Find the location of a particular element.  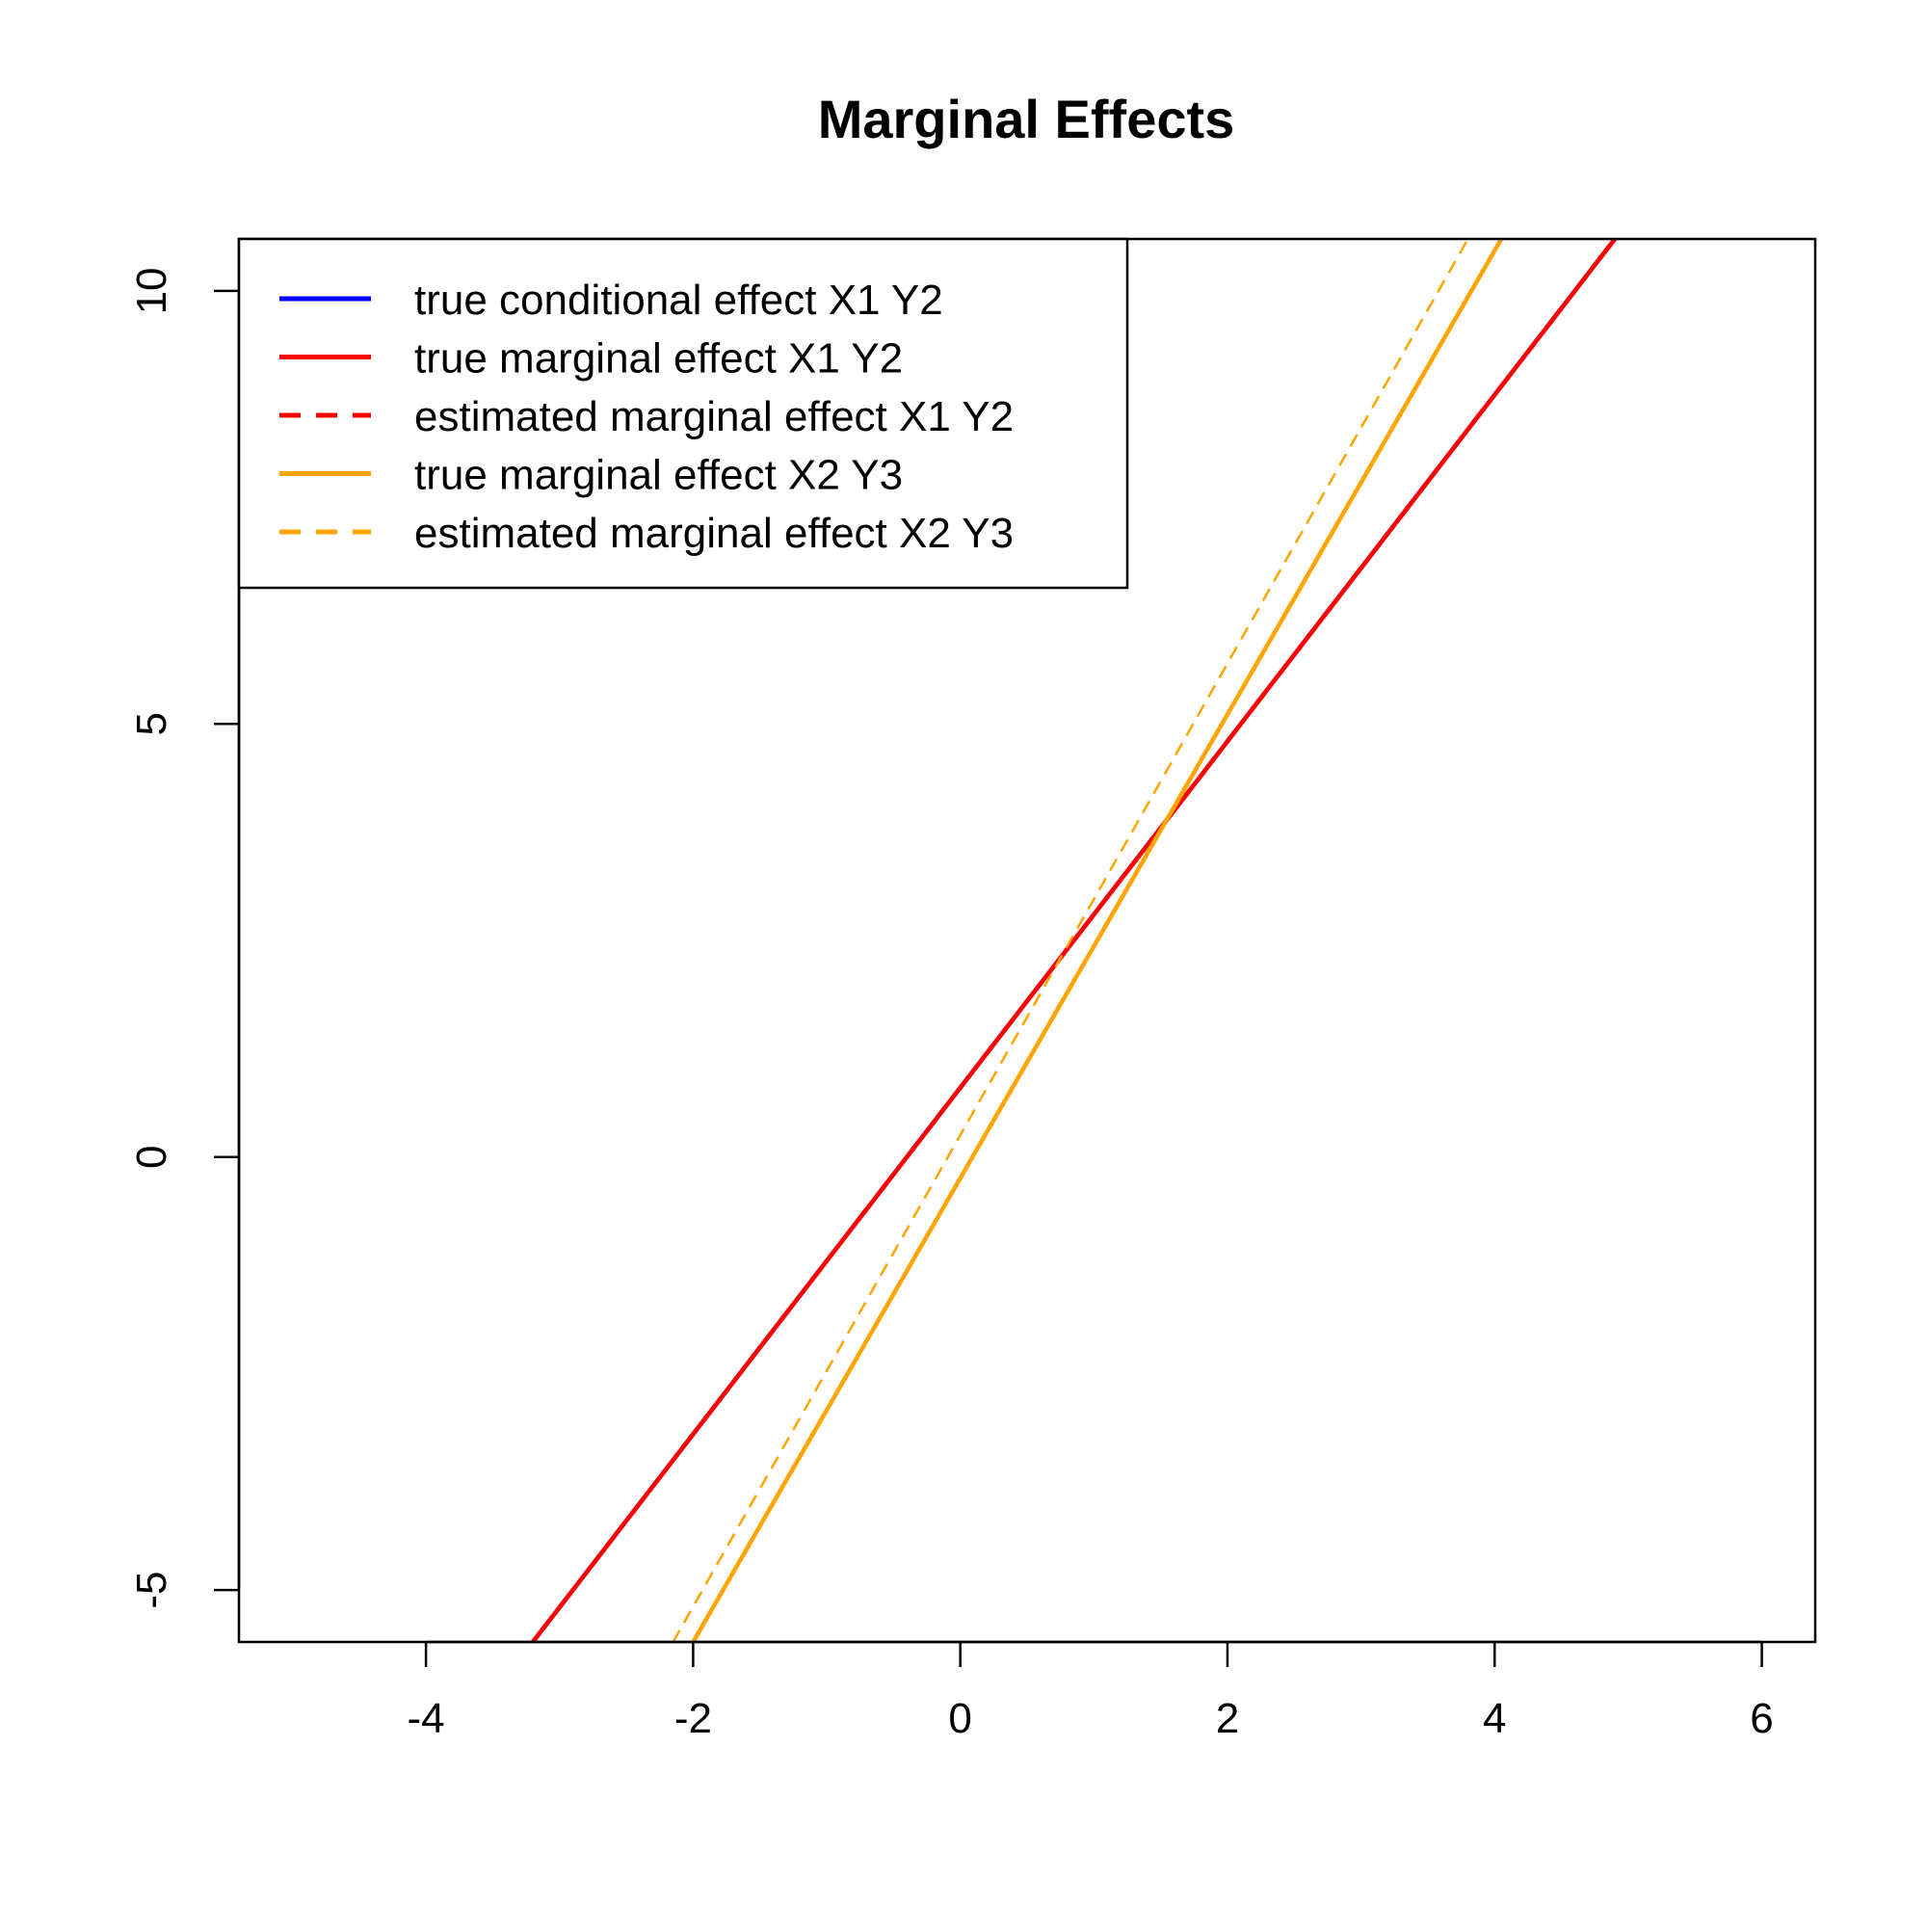

legend-label: true conditional effect X1 Y2 is located at coordinates (678, 300).